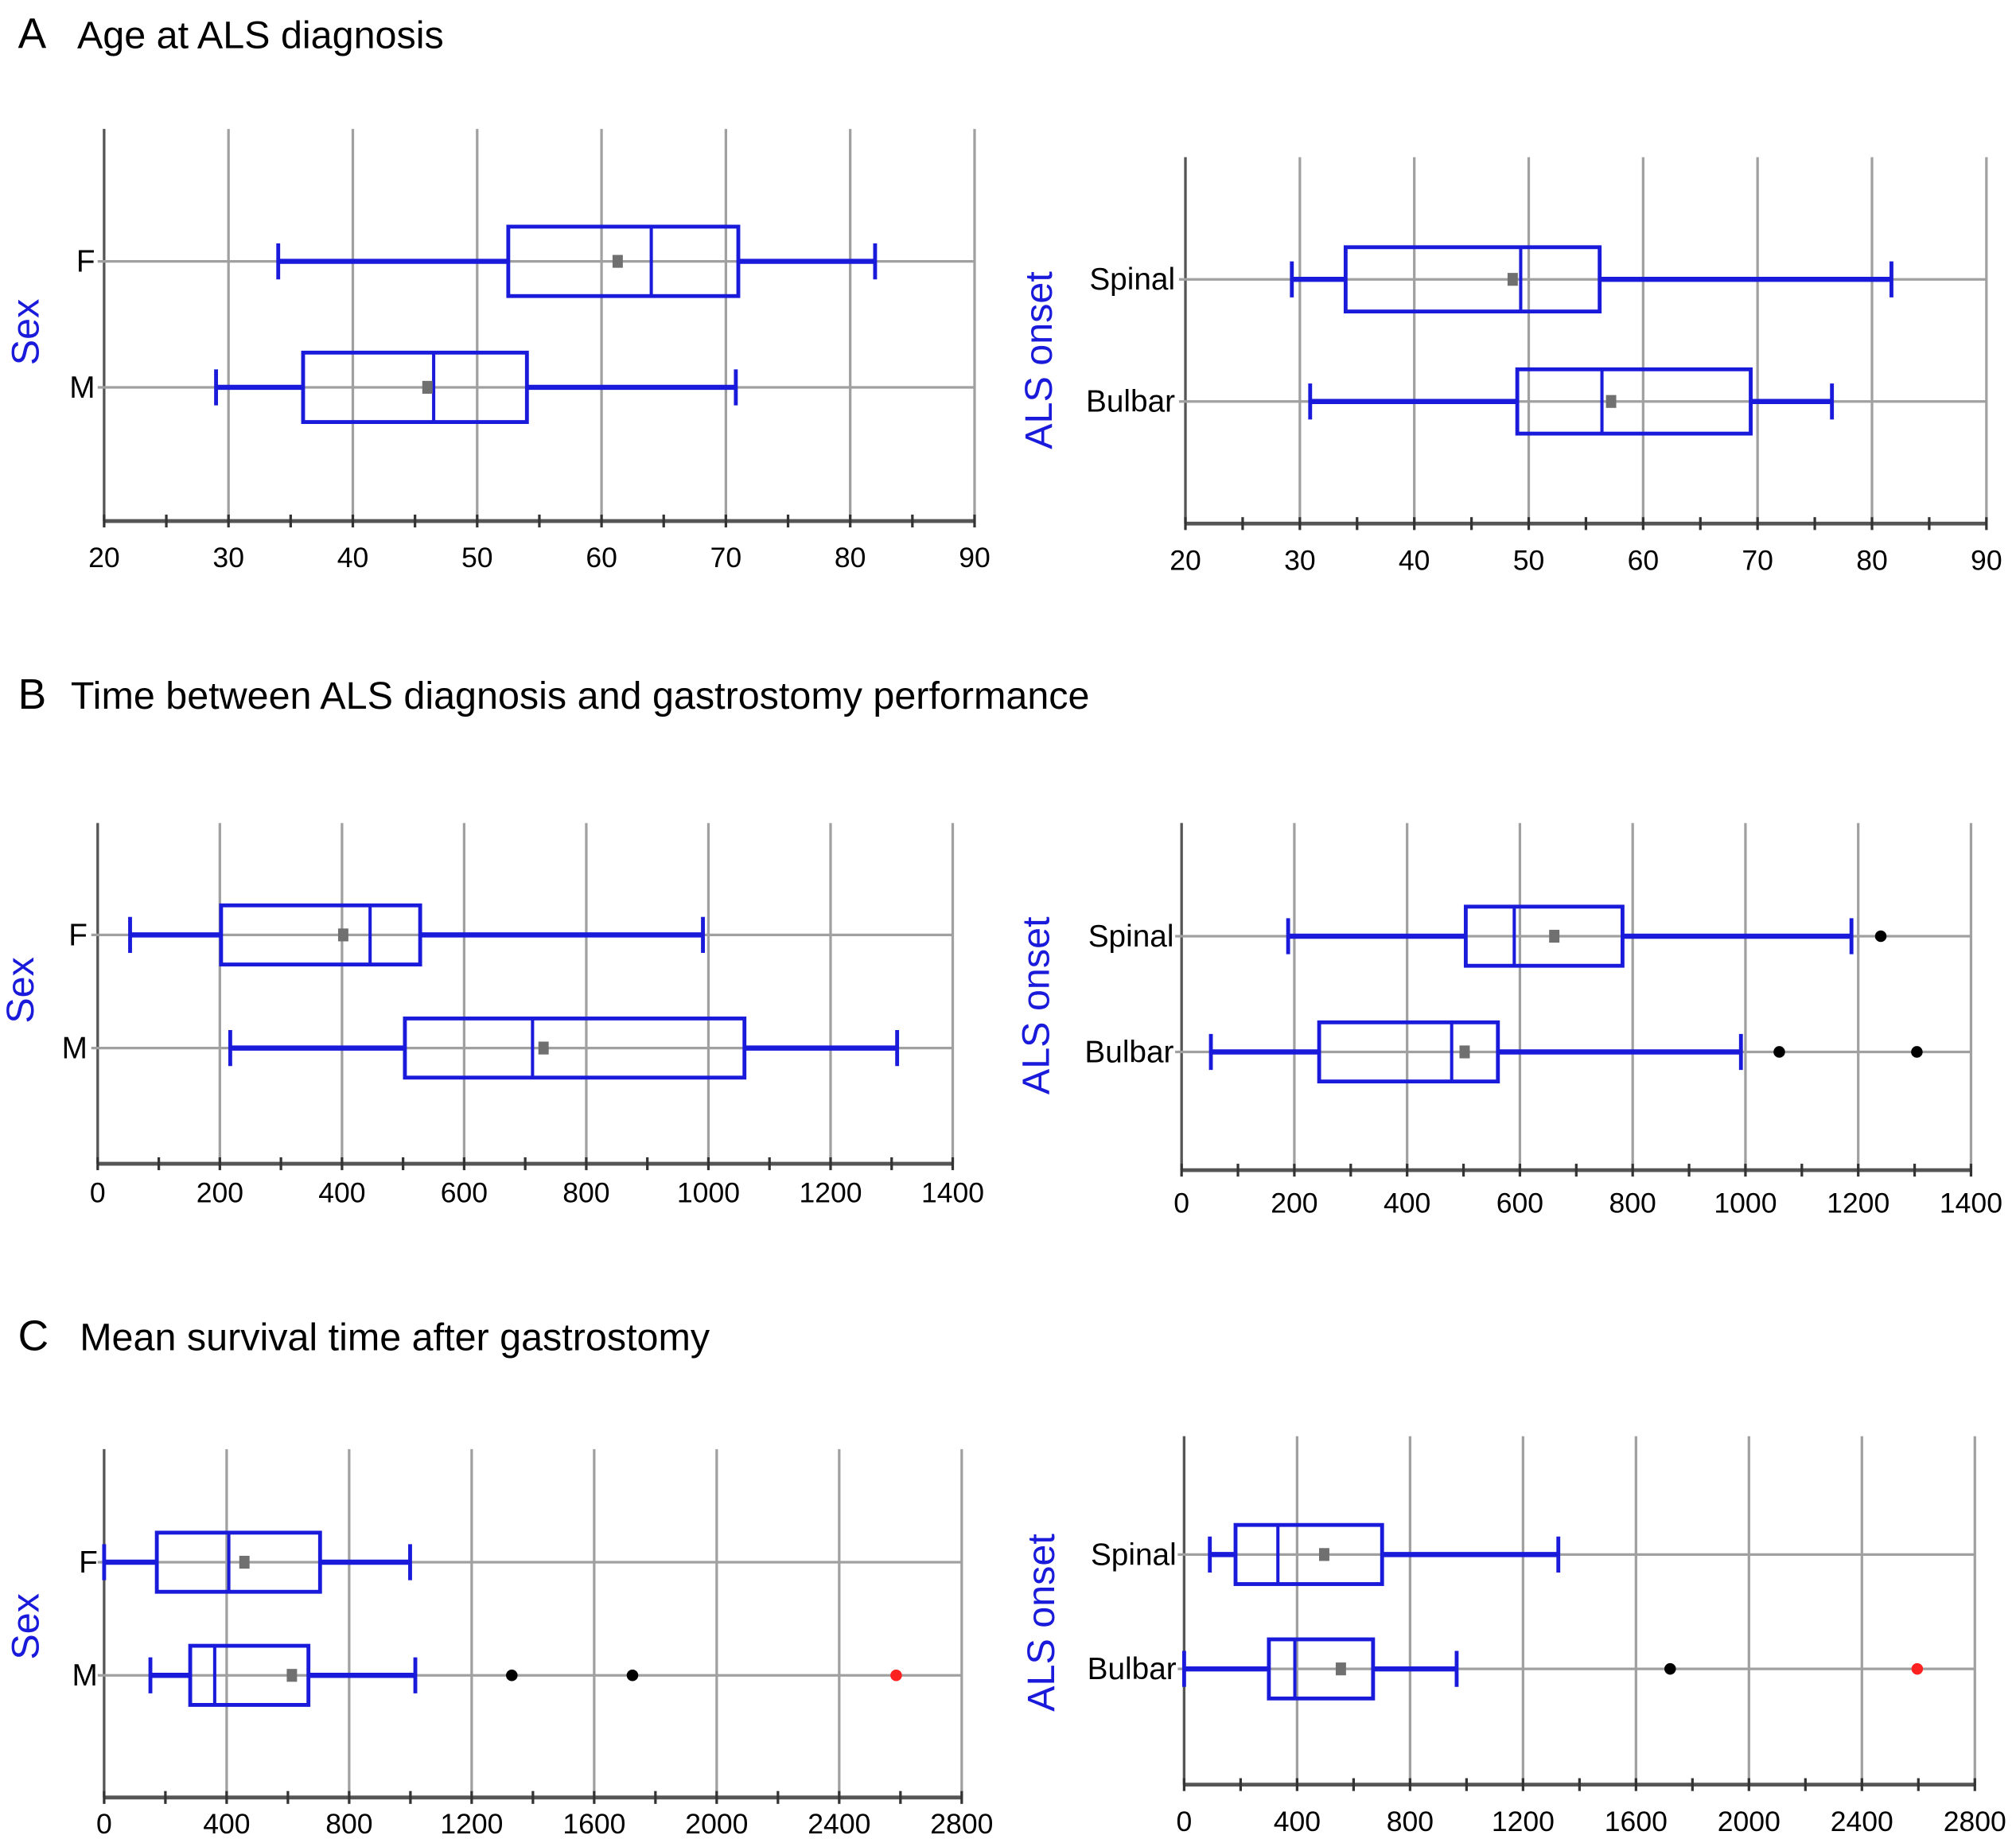 This screenshot has width=2016, height=1839. I want to click on x-tick-label: 2000, so click(1749, 1822).